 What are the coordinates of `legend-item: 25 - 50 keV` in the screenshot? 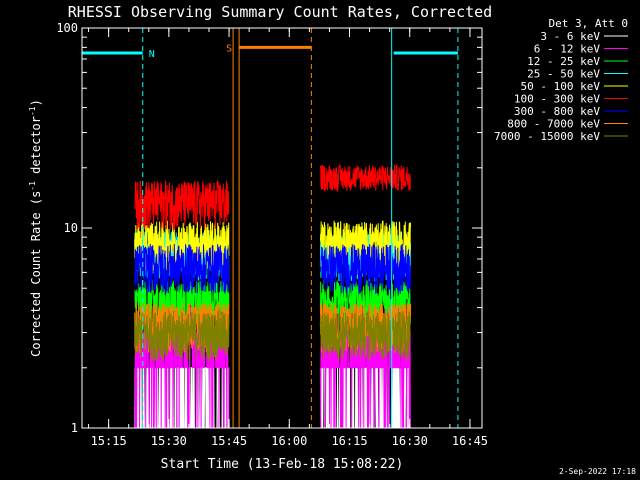 It's located at (577, 74).